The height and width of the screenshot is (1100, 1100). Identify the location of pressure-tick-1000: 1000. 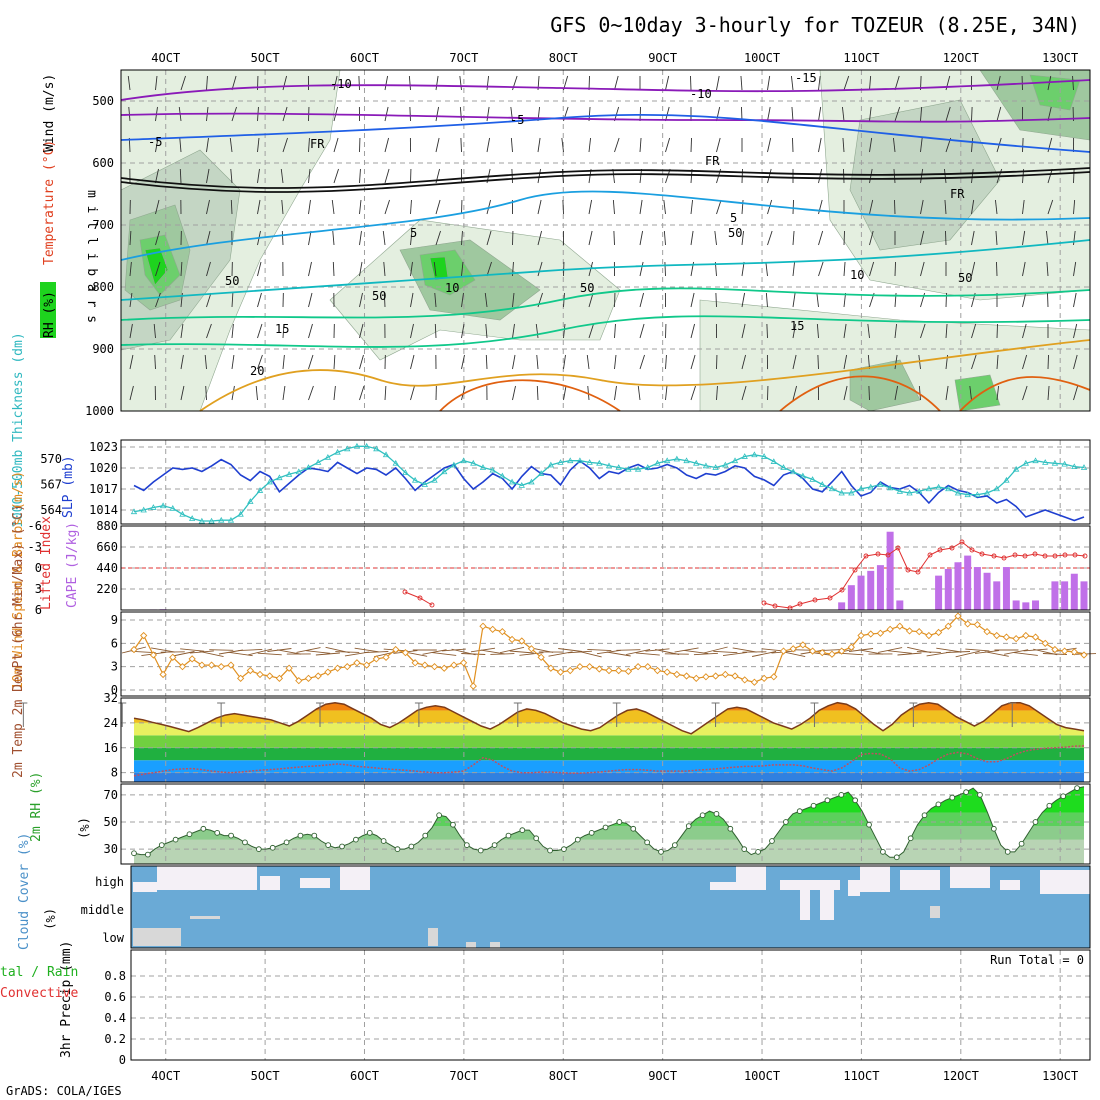
(99, 411).